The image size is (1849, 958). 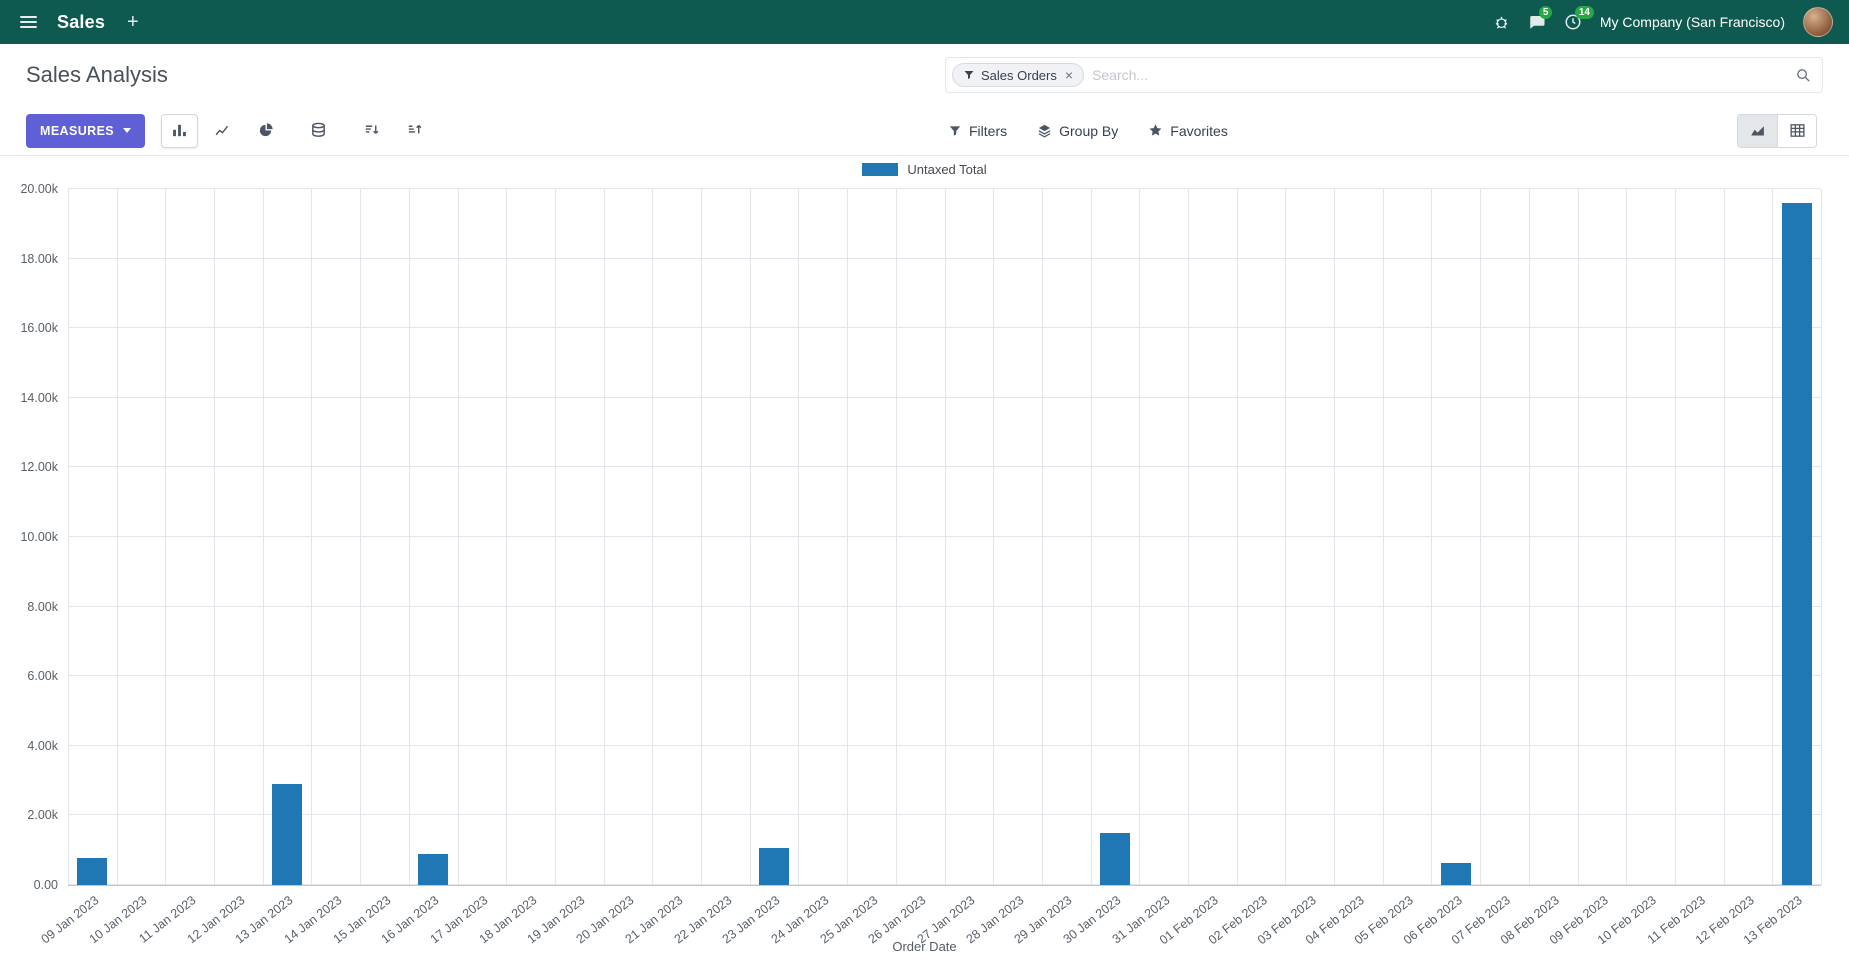 I want to click on chart-legend: Untaxed Total, so click(x=924, y=169).